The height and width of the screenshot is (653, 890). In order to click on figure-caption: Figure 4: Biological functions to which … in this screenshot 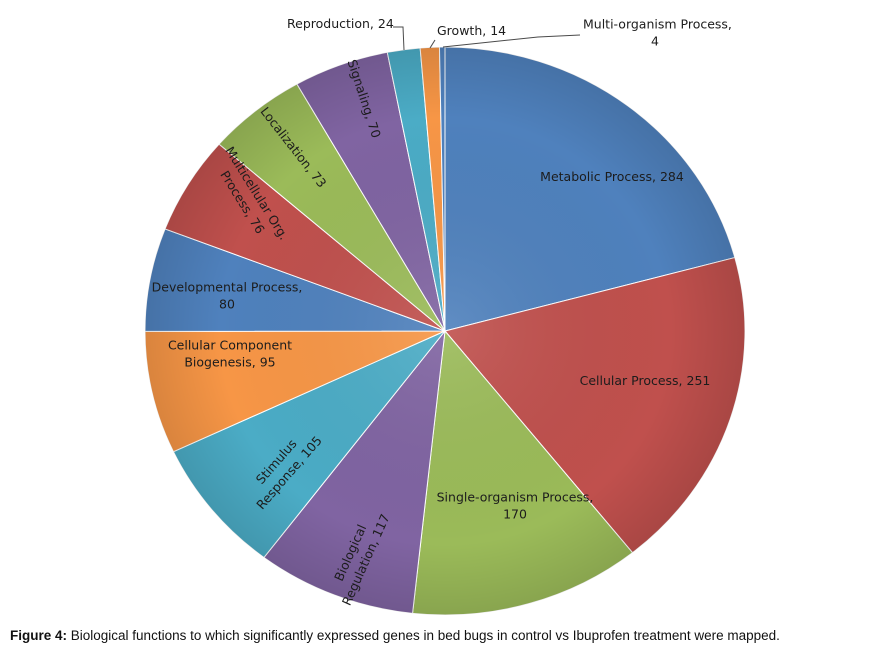, I will do `click(447, 635)`.